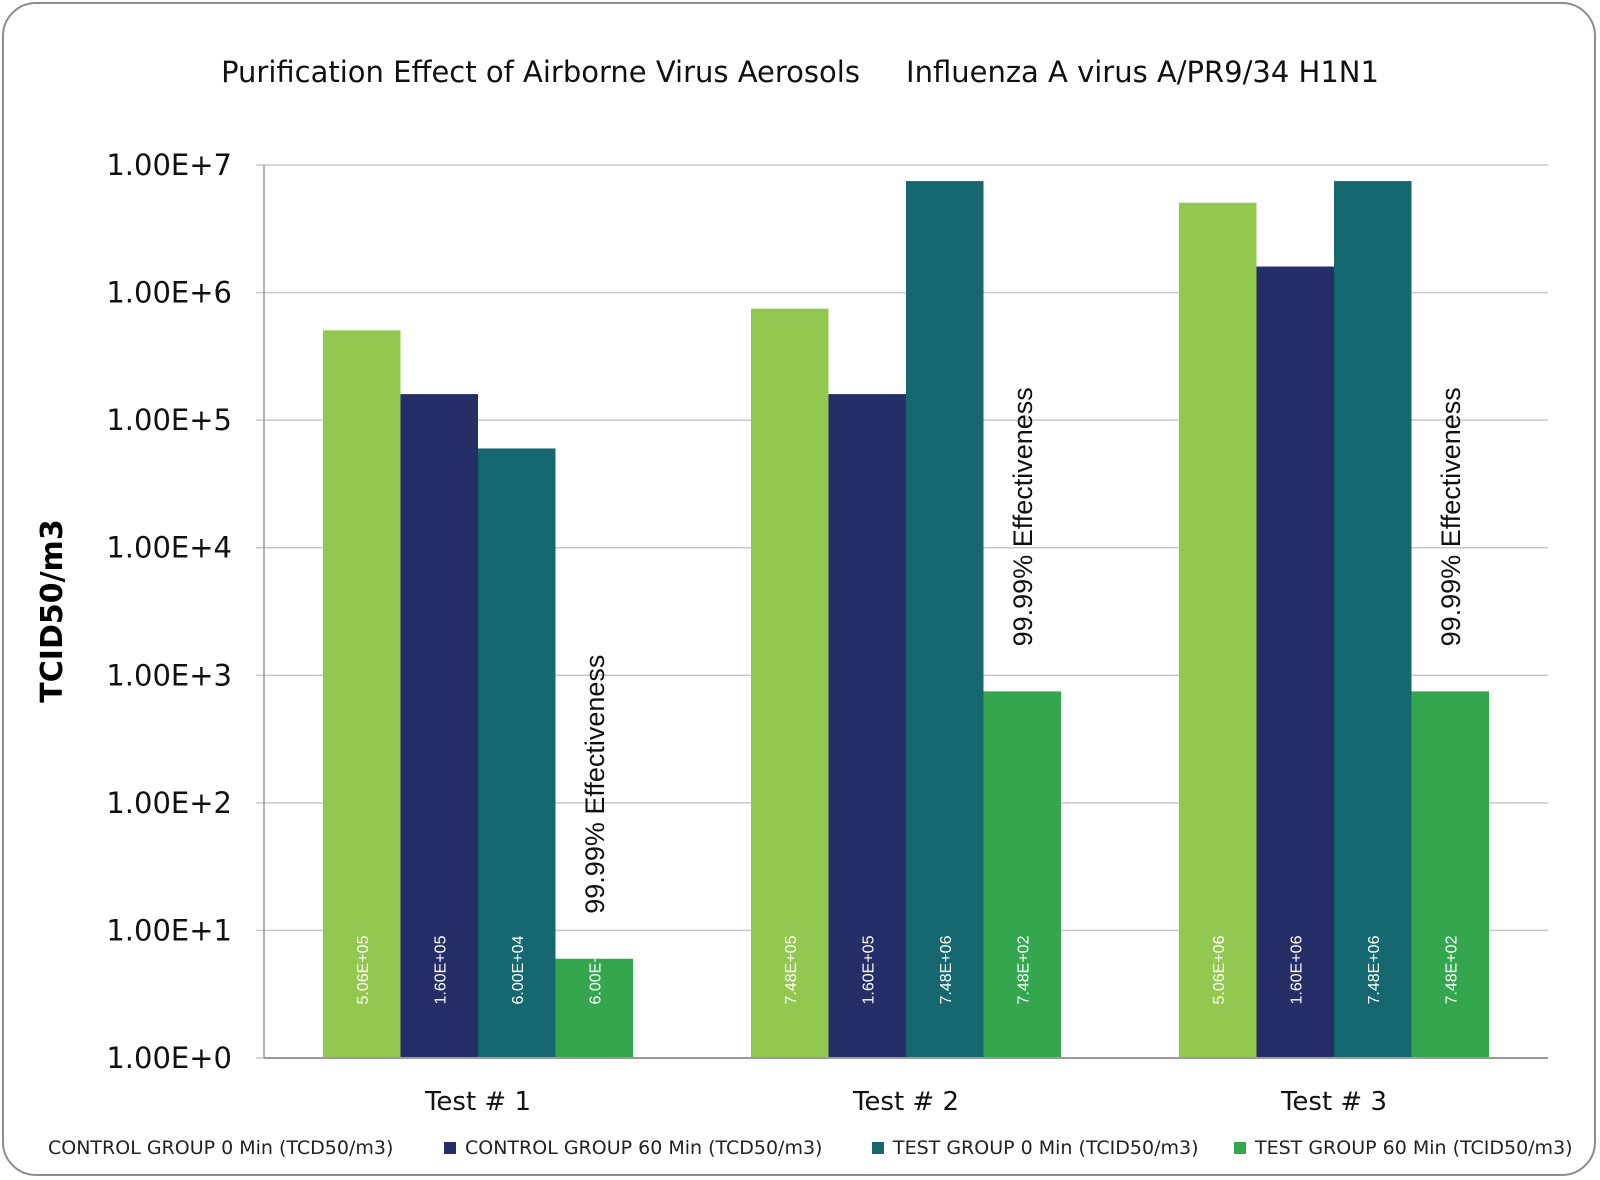  I want to click on x-tick-label: Test # 2, so click(905, 1102).